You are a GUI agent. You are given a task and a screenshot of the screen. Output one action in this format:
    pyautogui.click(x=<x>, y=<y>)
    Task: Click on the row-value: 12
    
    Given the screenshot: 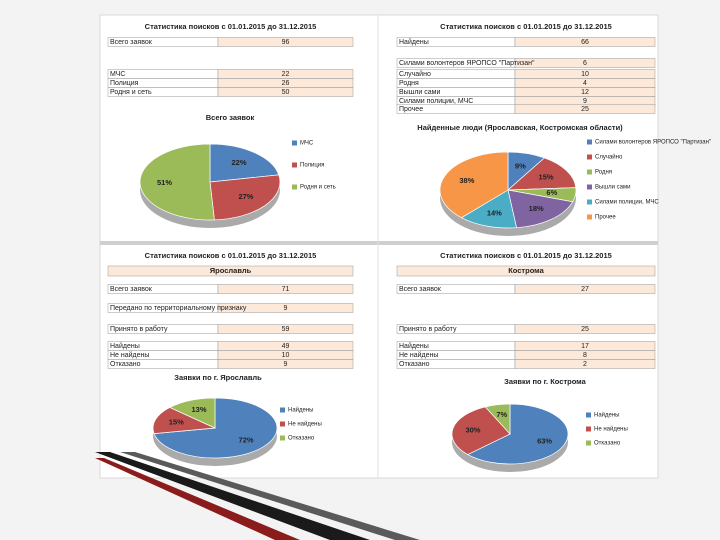 What is the action you would take?
    pyautogui.click(x=585, y=92)
    